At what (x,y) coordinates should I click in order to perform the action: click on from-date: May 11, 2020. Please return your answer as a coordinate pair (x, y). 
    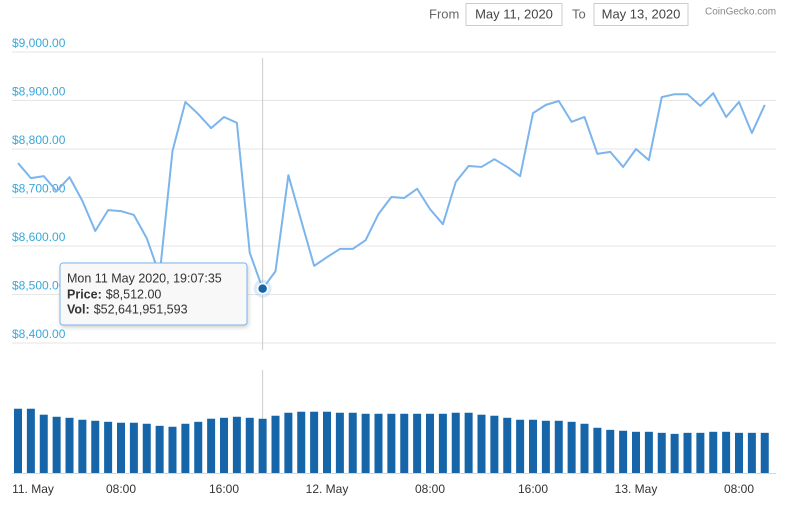
    Looking at the image, I should click on (514, 13).